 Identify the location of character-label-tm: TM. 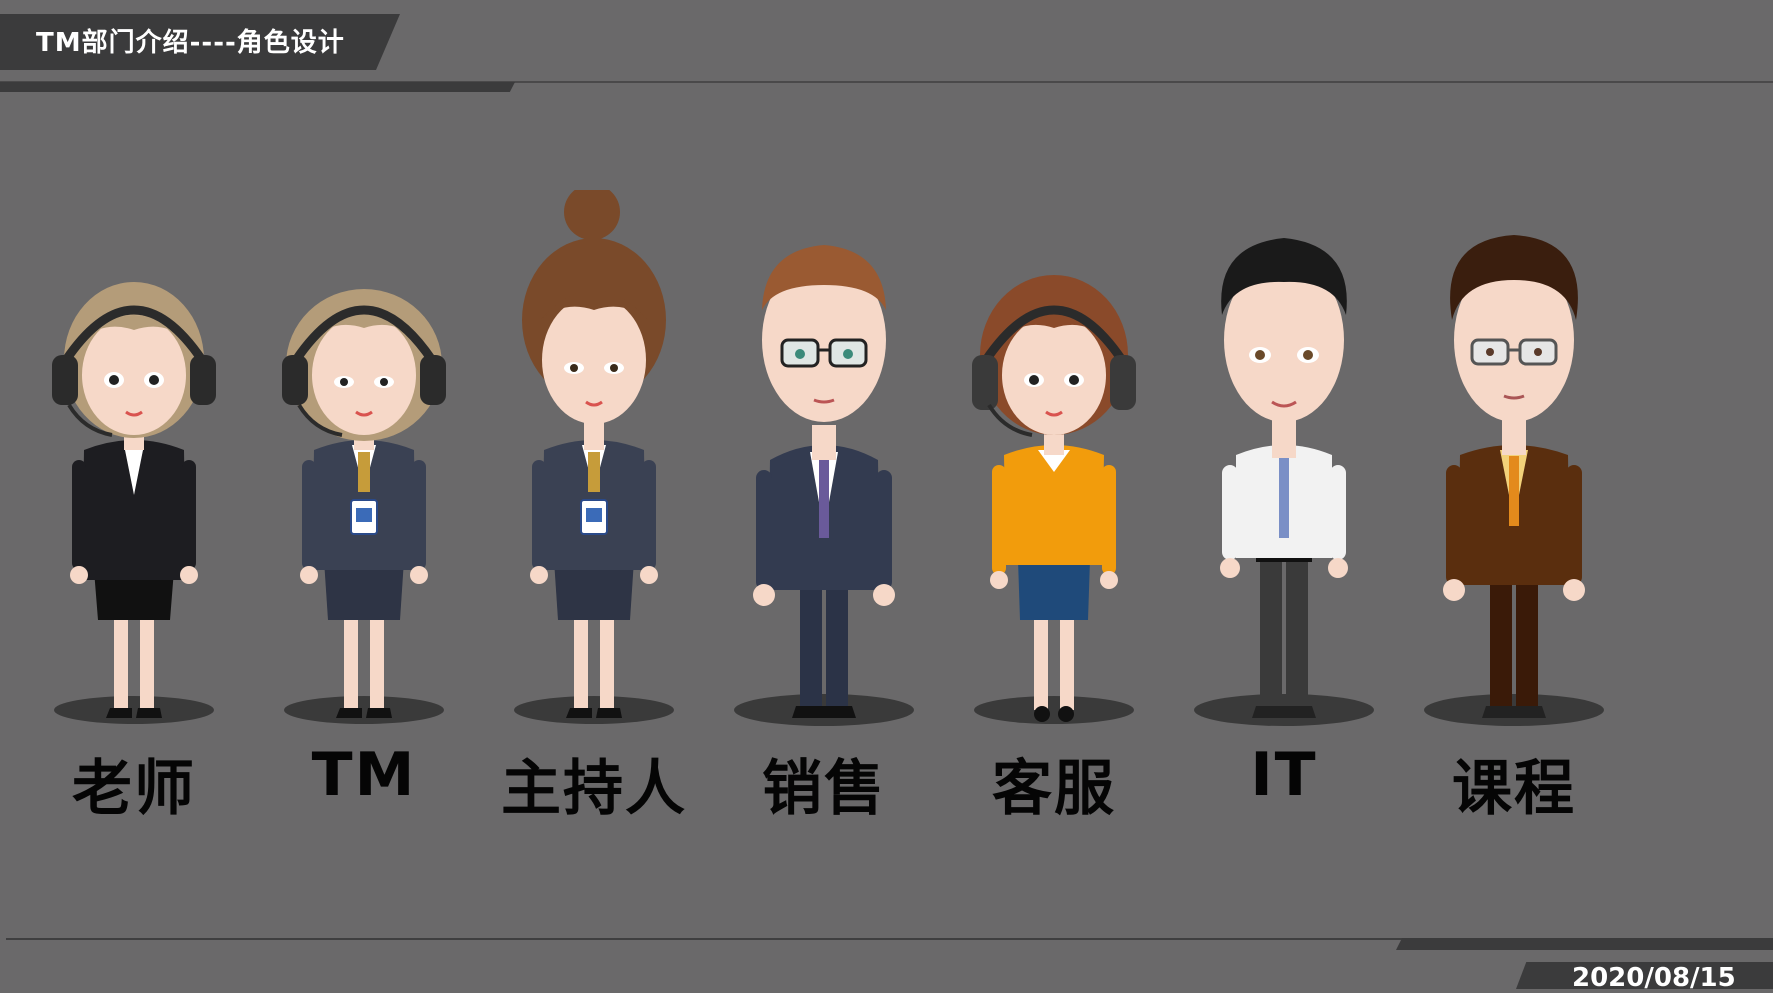
(364, 775).